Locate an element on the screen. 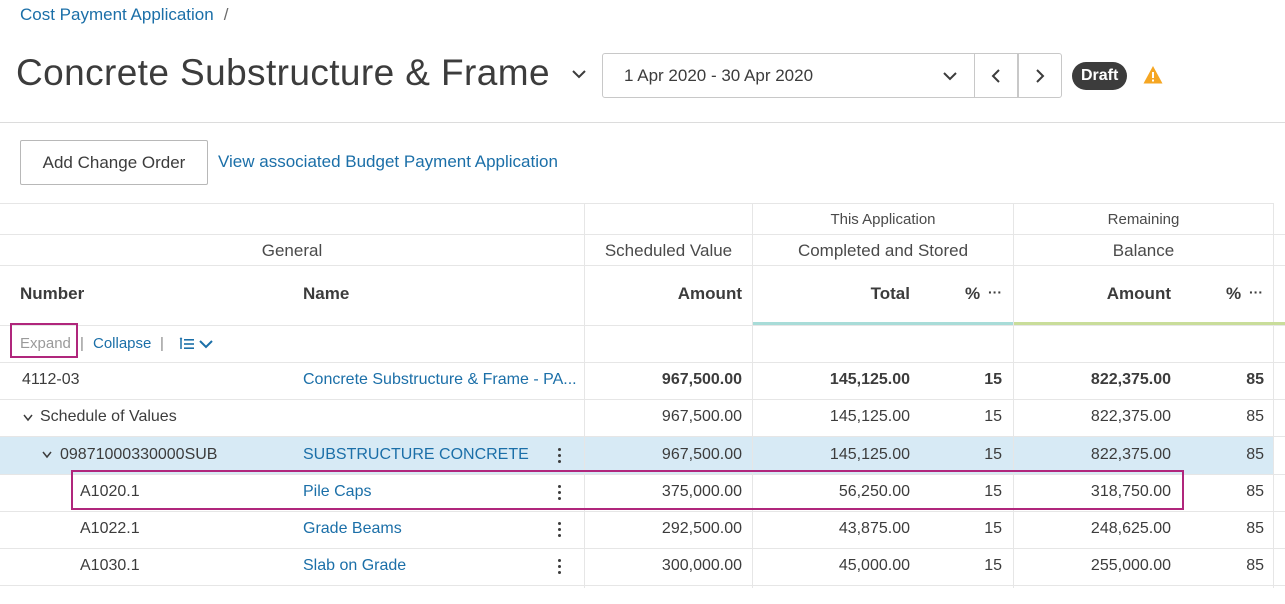 This screenshot has width=1285, height=604. row-number: 4112-03 is located at coordinates (51, 379).